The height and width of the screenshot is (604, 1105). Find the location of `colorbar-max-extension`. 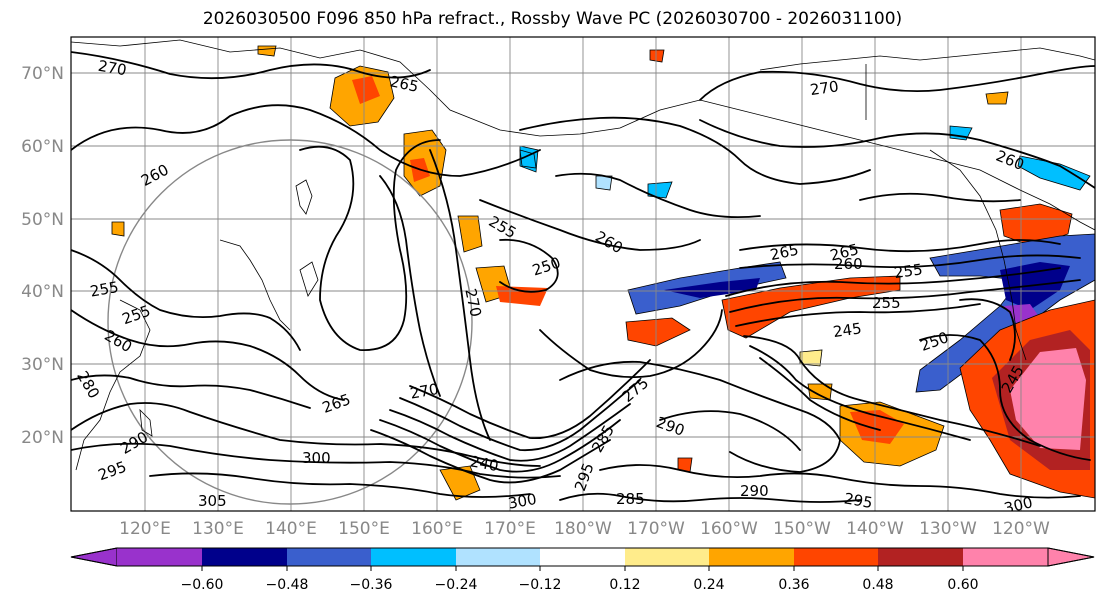

colorbar-max-extension is located at coordinates (1071, 557).